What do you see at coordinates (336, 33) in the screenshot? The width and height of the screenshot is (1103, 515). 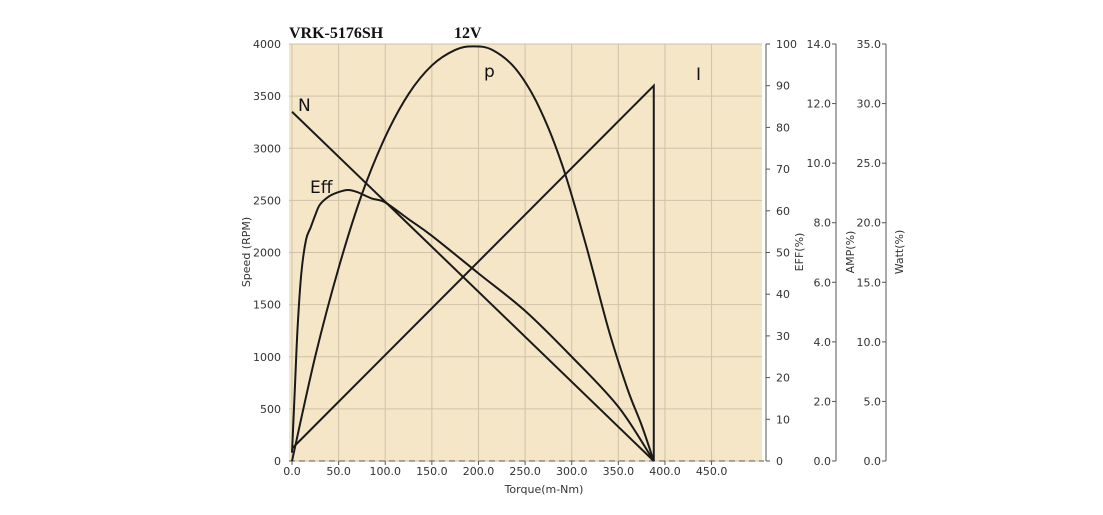 I see `chart-title-model: VRK-5176SH` at bounding box center [336, 33].